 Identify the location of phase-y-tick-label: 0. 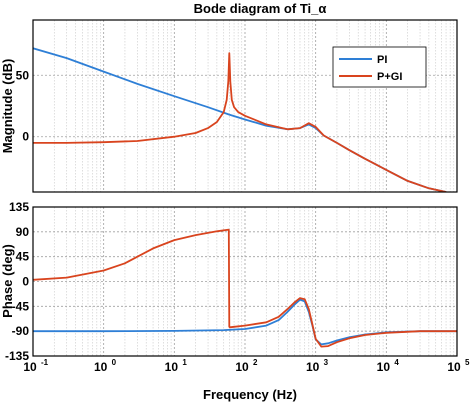
(25, 282).